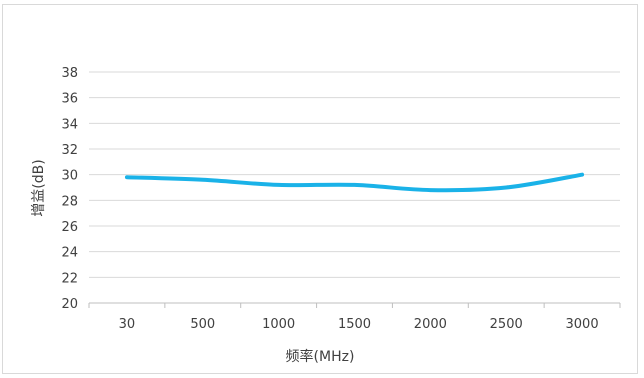 The height and width of the screenshot is (378, 644). I want to click on y-tick-label: 34, so click(69, 124).